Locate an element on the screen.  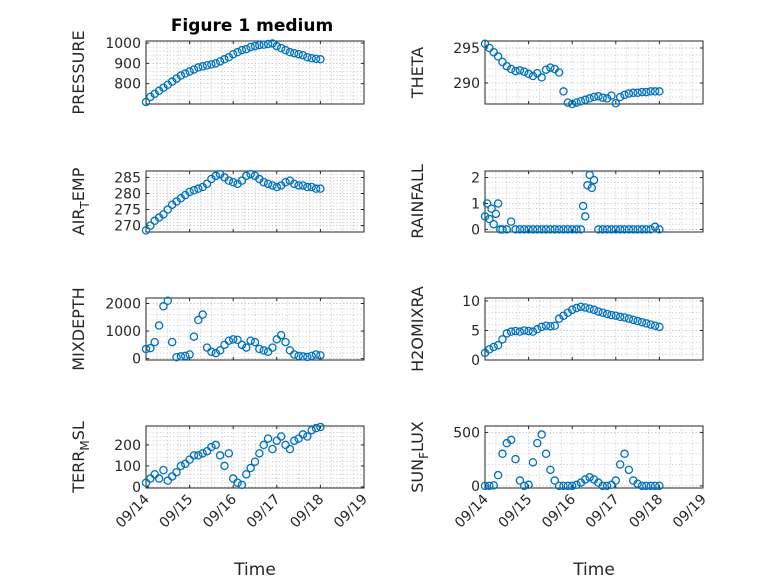
y-tick-label: 10 is located at coordinates (471, 302).